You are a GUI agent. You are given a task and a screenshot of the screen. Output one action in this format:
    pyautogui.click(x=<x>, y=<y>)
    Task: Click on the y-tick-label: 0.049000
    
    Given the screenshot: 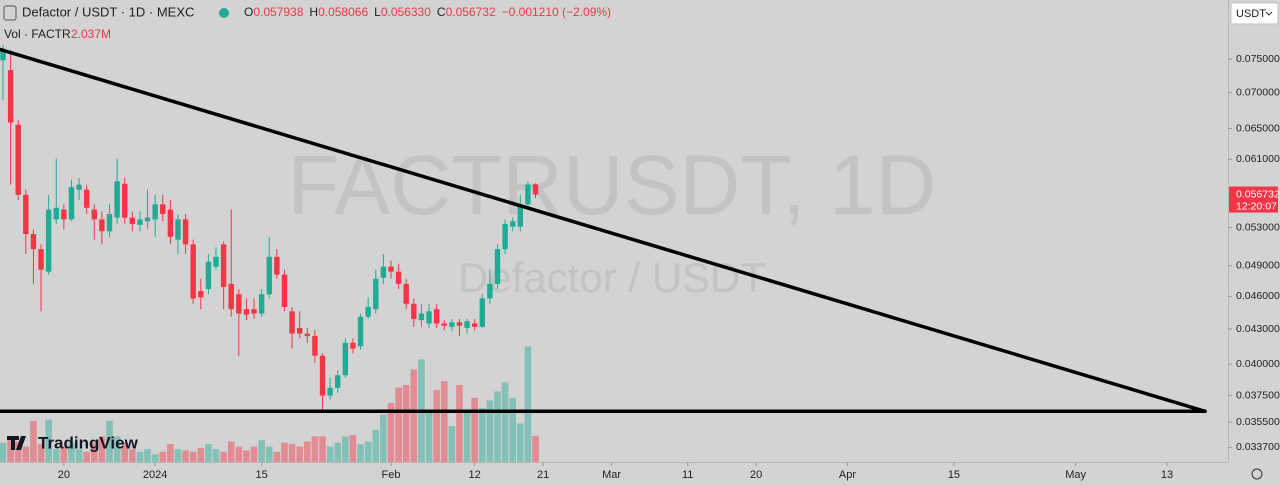 What is the action you would take?
    pyautogui.click(x=1258, y=265)
    